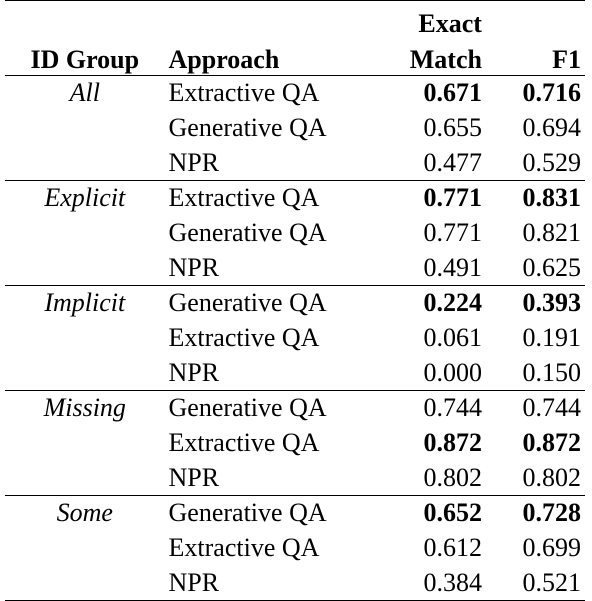  I want to click on f1-cell: 0.393, so click(552, 303).